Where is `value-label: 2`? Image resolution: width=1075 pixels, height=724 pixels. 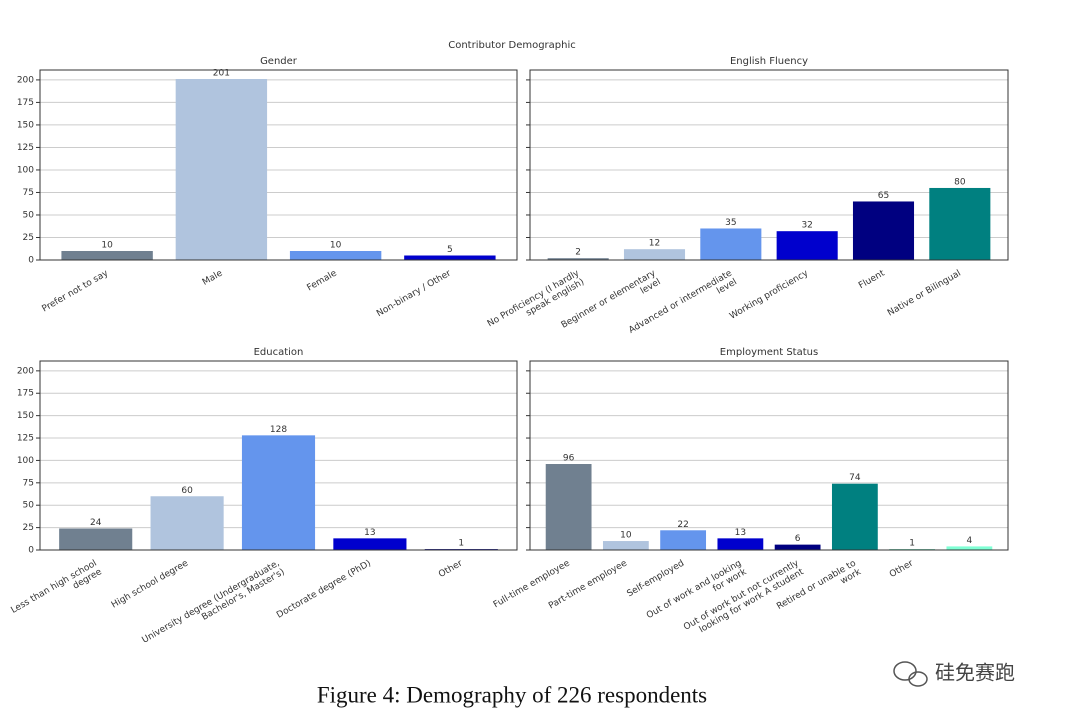
value-label: 2 is located at coordinates (578, 253).